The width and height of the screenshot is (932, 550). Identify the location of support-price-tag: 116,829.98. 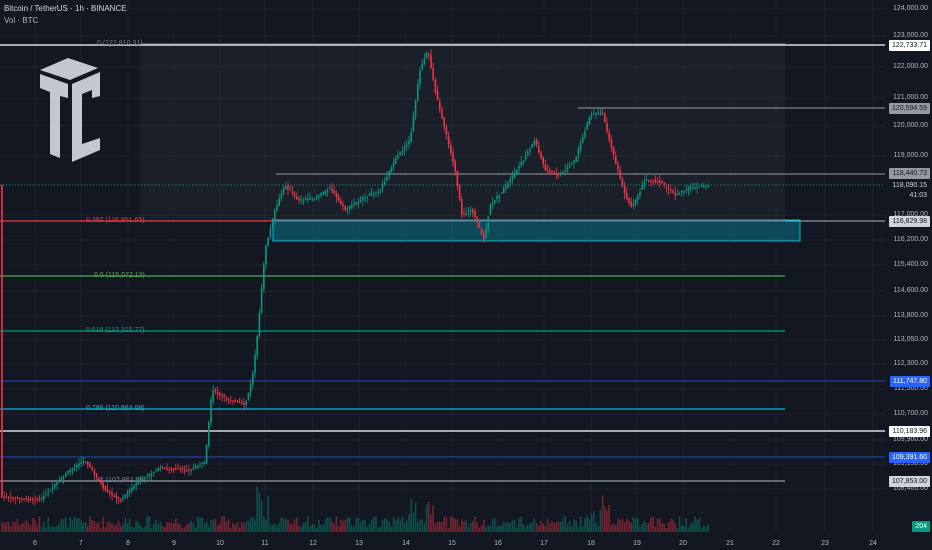
(909, 221).